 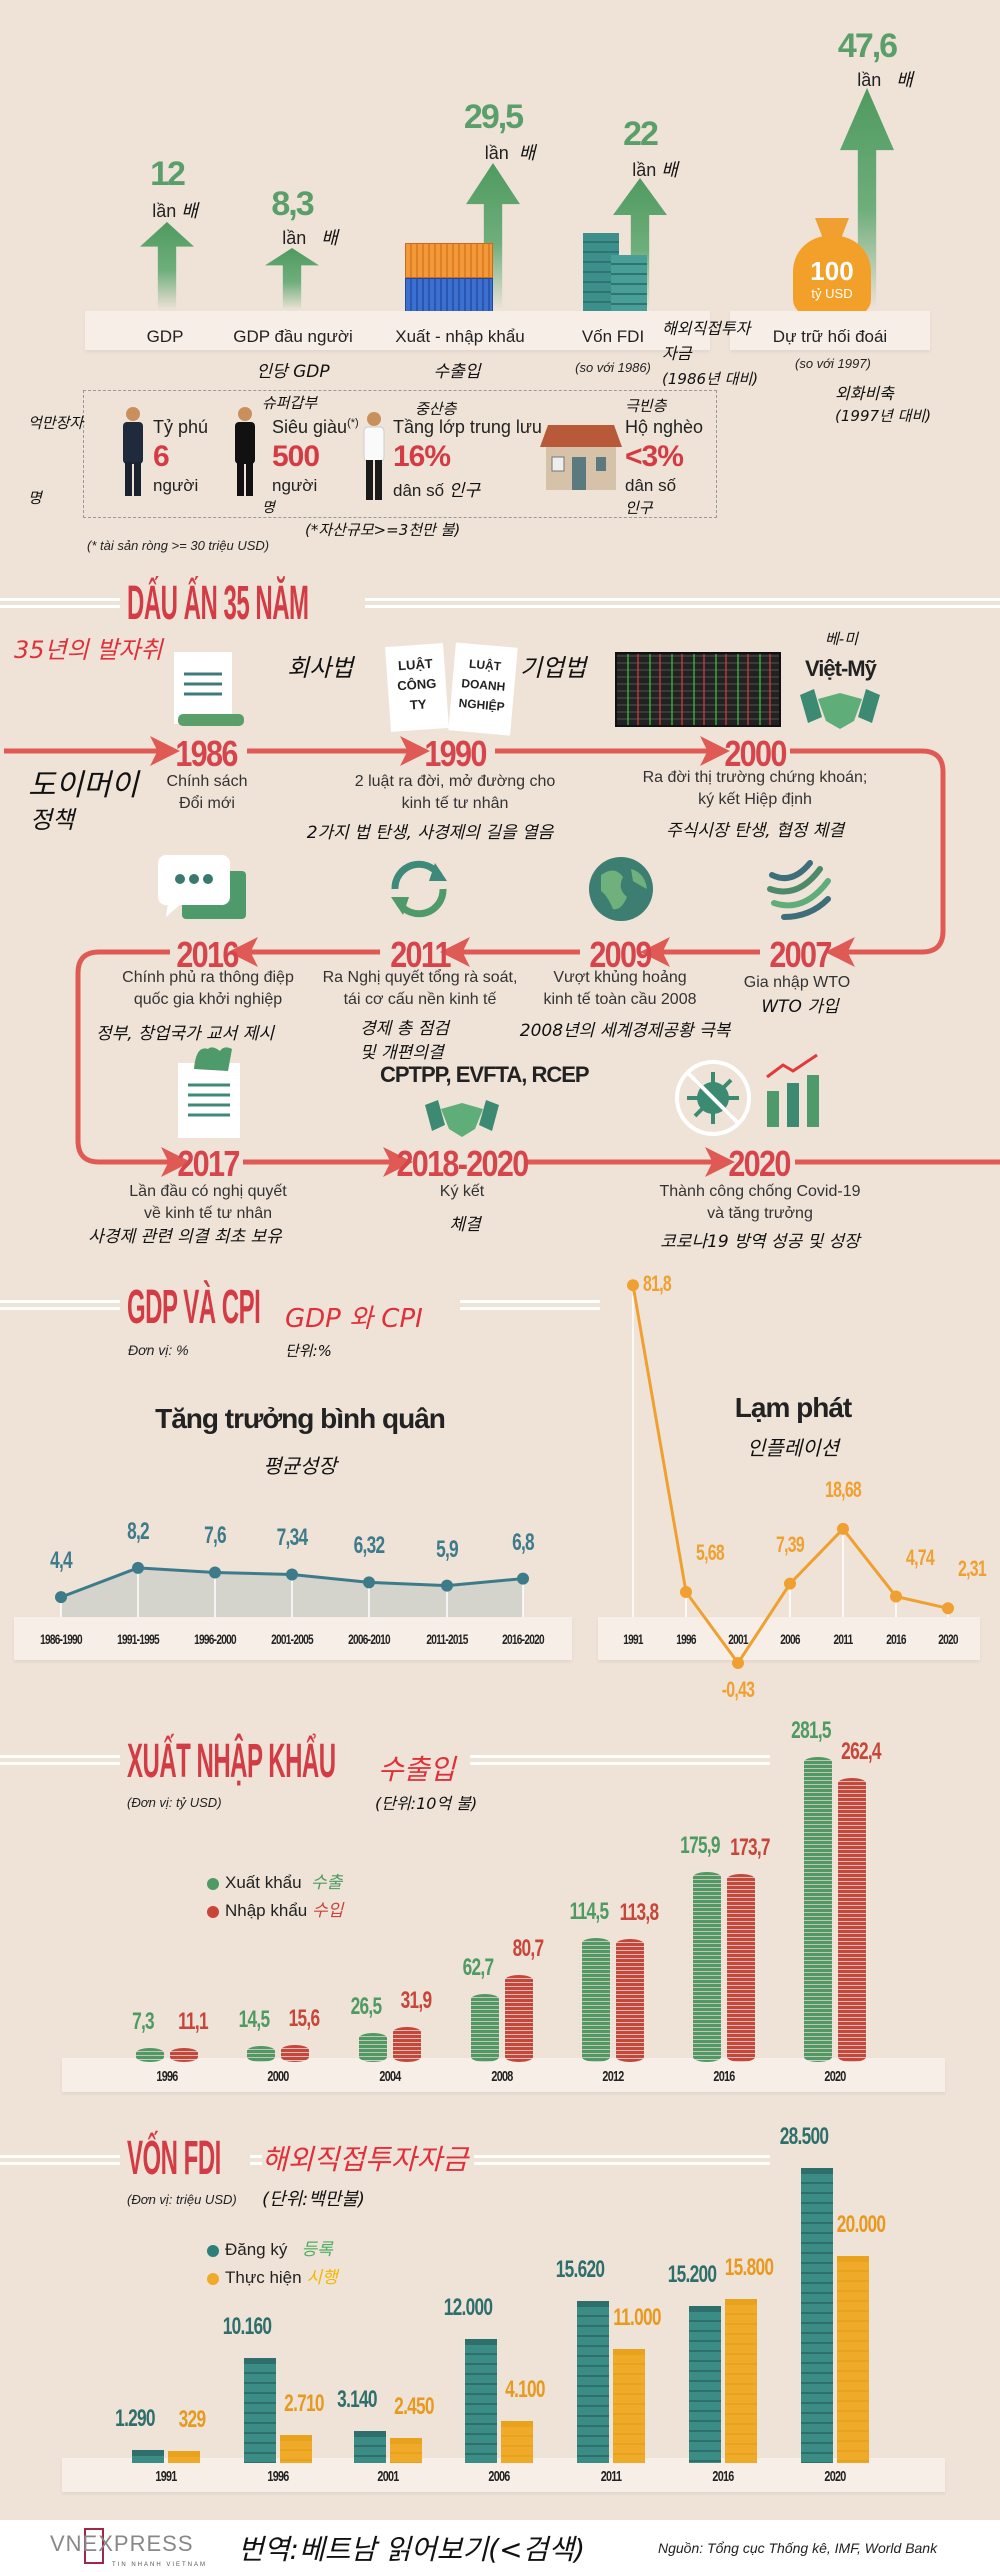 I want to click on super-rich-unit: người, so click(x=295, y=485).